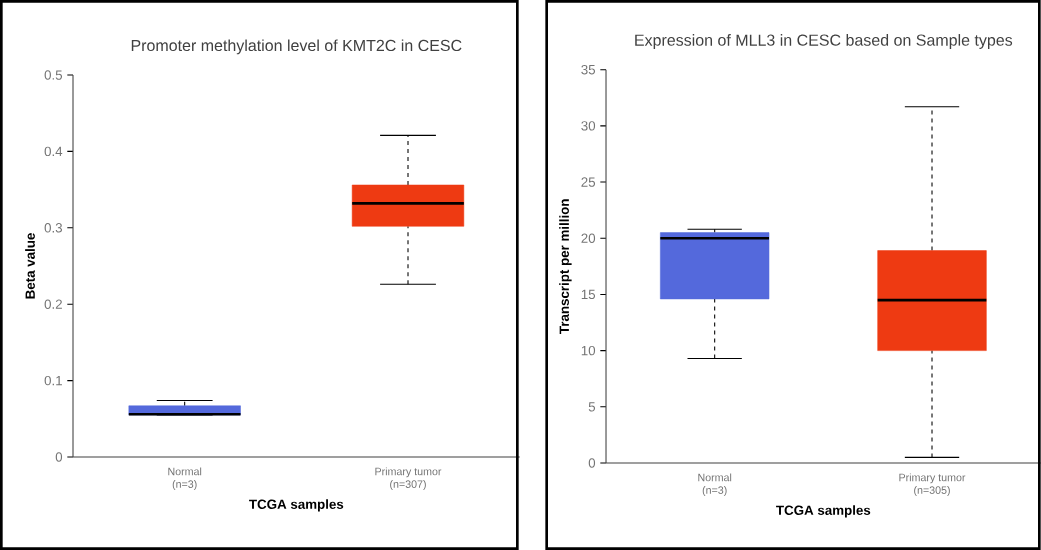  I want to click on x-tick-label: Primary tumor (n=307), so click(408, 479).